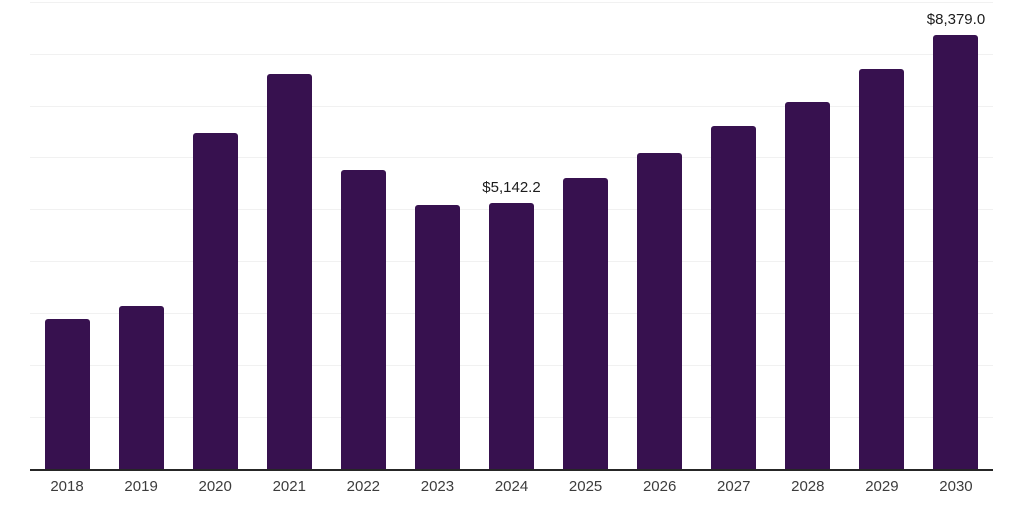 This screenshot has width=1024, height=512. Describe the element at coordinates (141, 486) in the screenshot. I see `x-tick-2019: 2019` at that location.